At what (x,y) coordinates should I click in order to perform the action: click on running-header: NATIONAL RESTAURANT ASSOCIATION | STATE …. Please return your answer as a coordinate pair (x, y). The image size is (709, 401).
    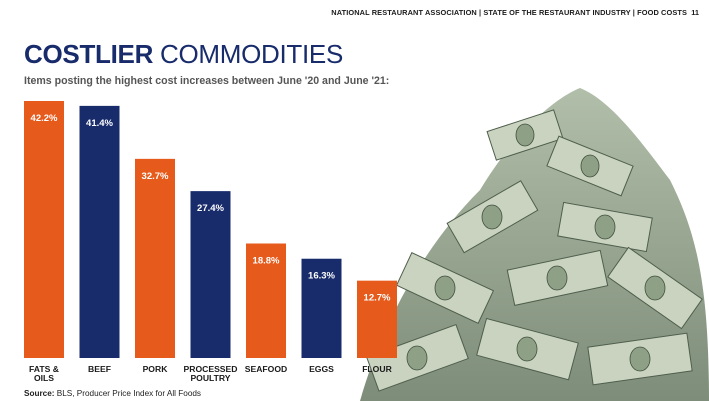
    Looking at the image, I should click on (509, 12).